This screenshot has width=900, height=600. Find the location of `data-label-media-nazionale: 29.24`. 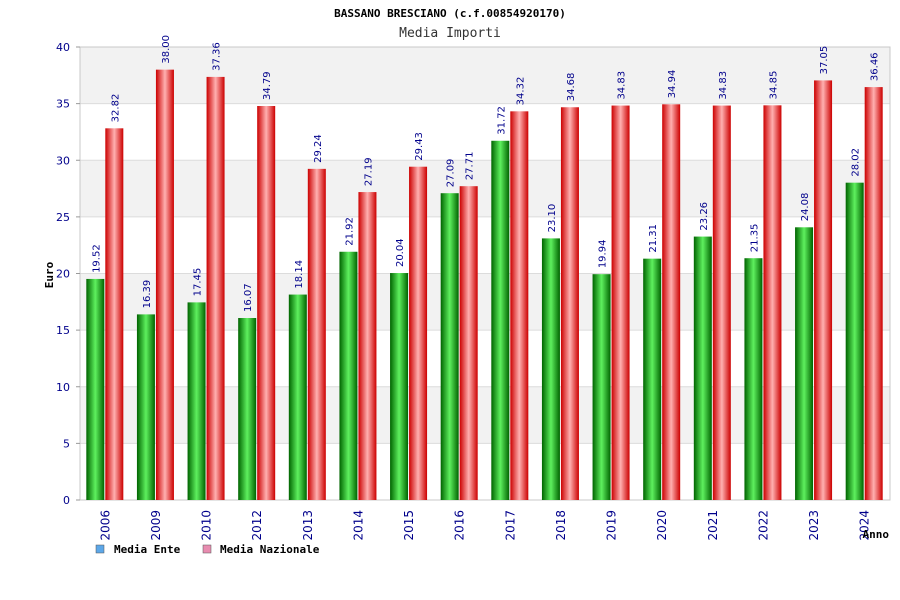

data-label-media-nazionale: 29.24 is located at coordinates (318, 148).